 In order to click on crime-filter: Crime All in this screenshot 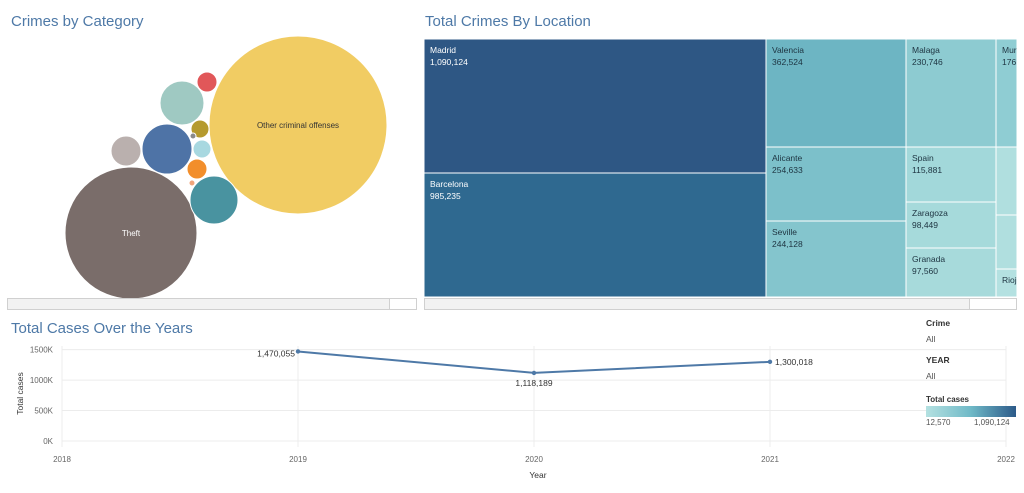, I will do `click(938, 331)`.